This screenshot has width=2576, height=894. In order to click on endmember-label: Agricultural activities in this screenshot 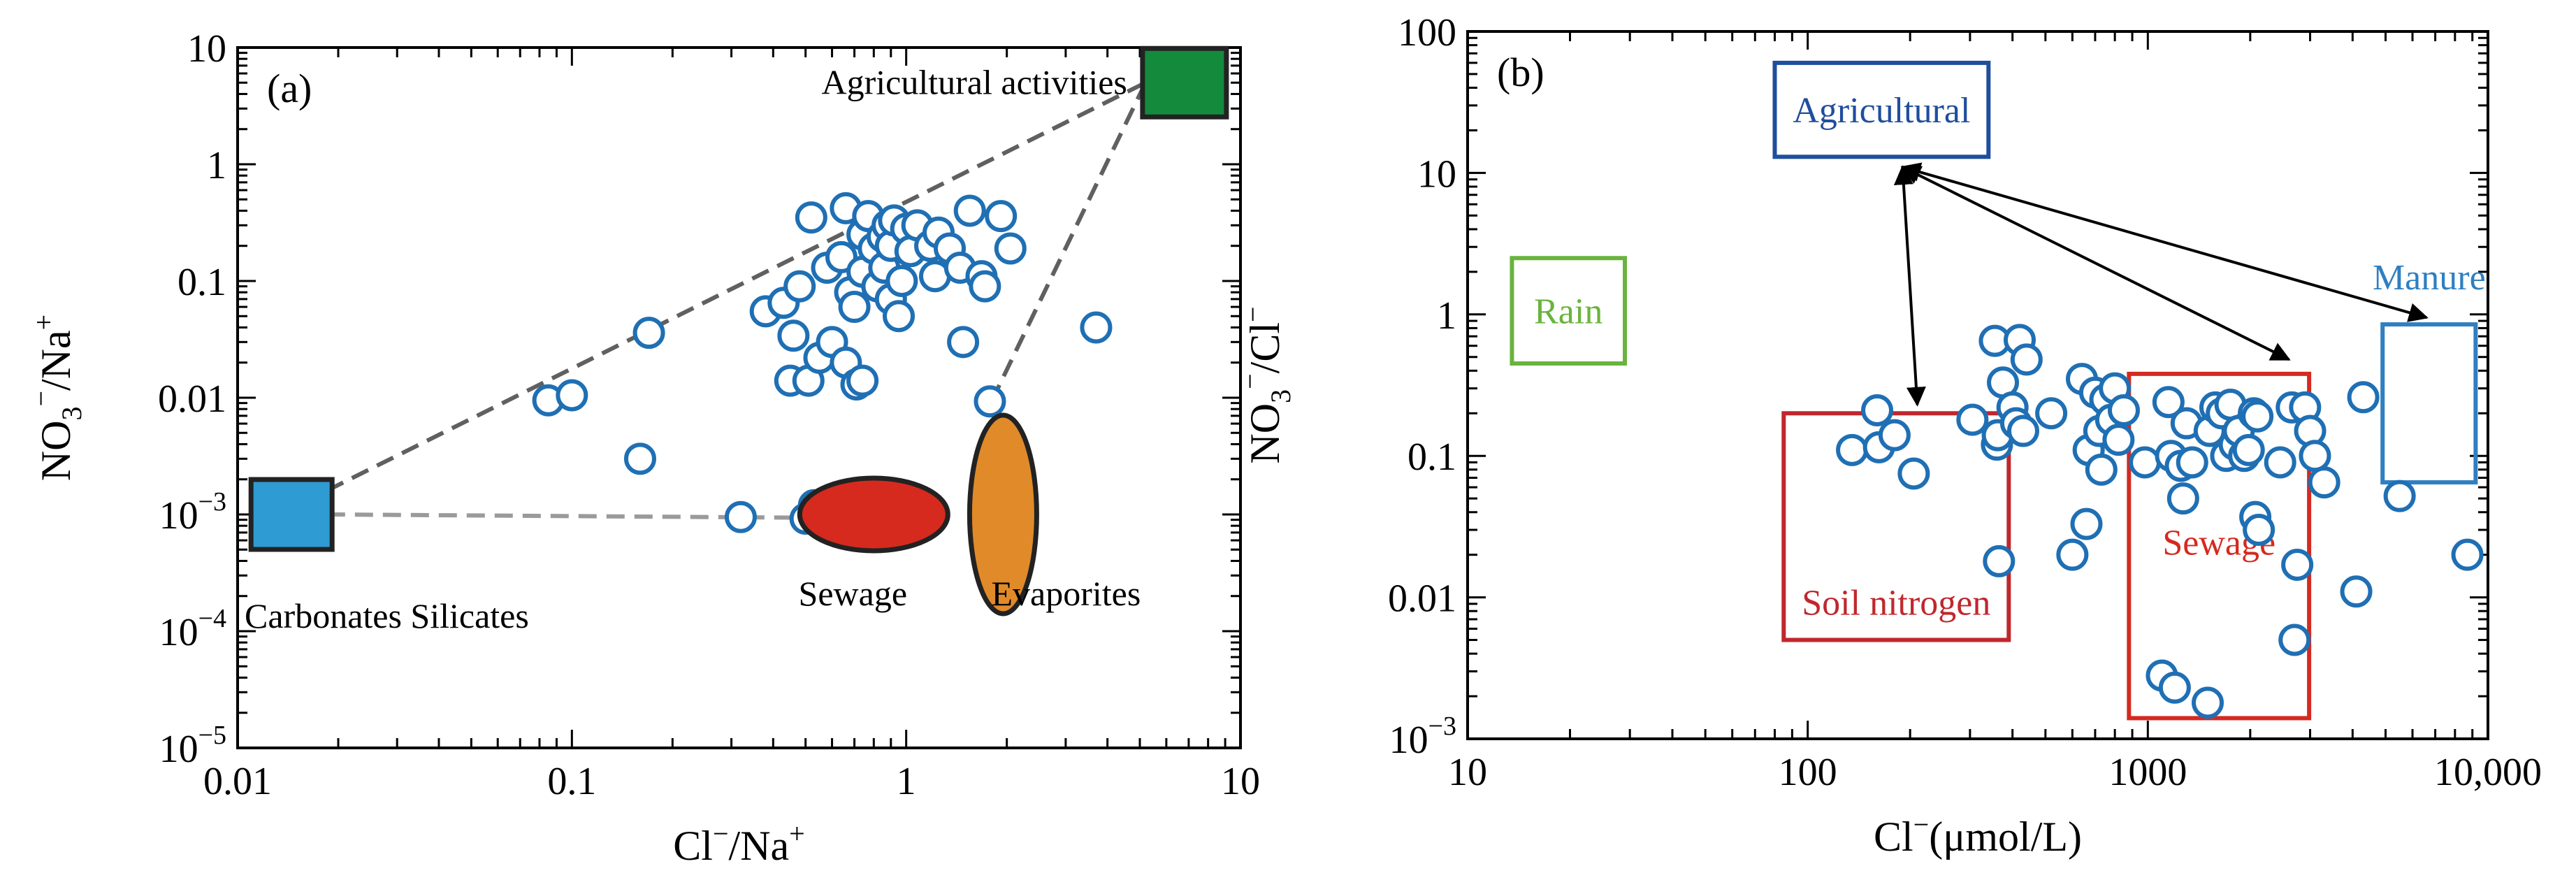, I will do `click(974, 82)`.